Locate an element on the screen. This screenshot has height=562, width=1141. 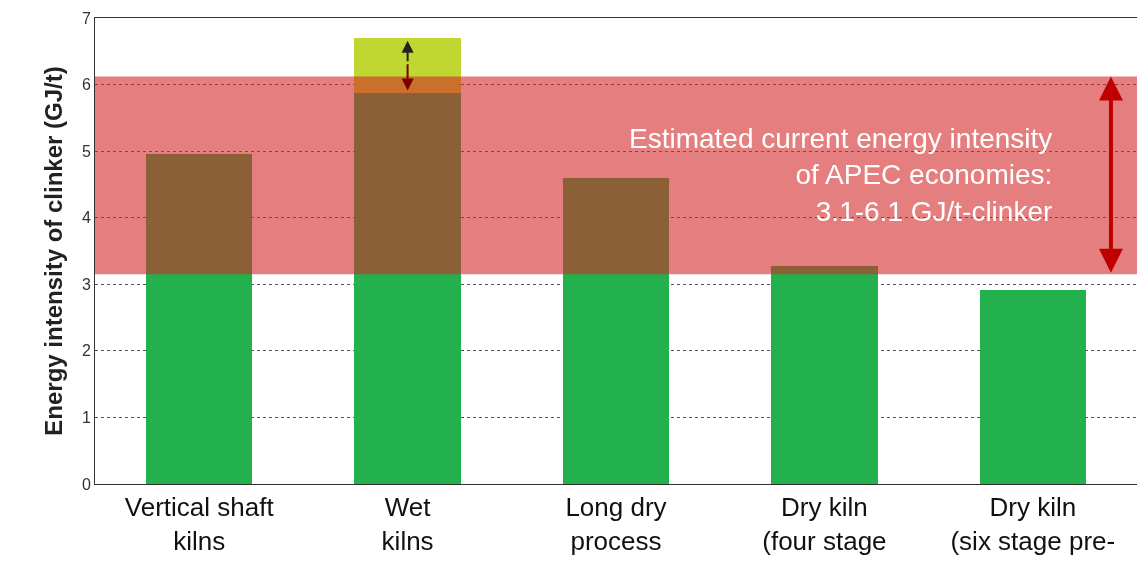
y-tick-label: 7 is located at coordinates (86, 18).